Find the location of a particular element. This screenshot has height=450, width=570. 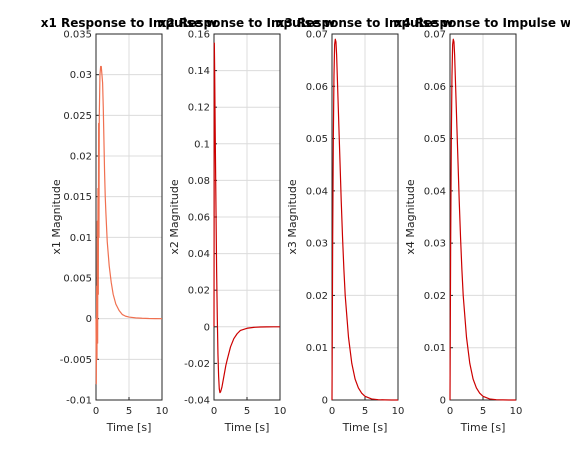

y-tick-label: 0.12 is located at coordinates (199, 108).